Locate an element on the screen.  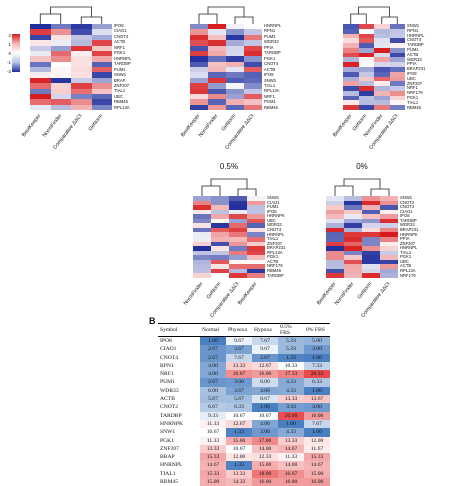
table-row: ACTB 5.67 5.67 8.67 13.33 13.67 is located at coordinates (244, 399).